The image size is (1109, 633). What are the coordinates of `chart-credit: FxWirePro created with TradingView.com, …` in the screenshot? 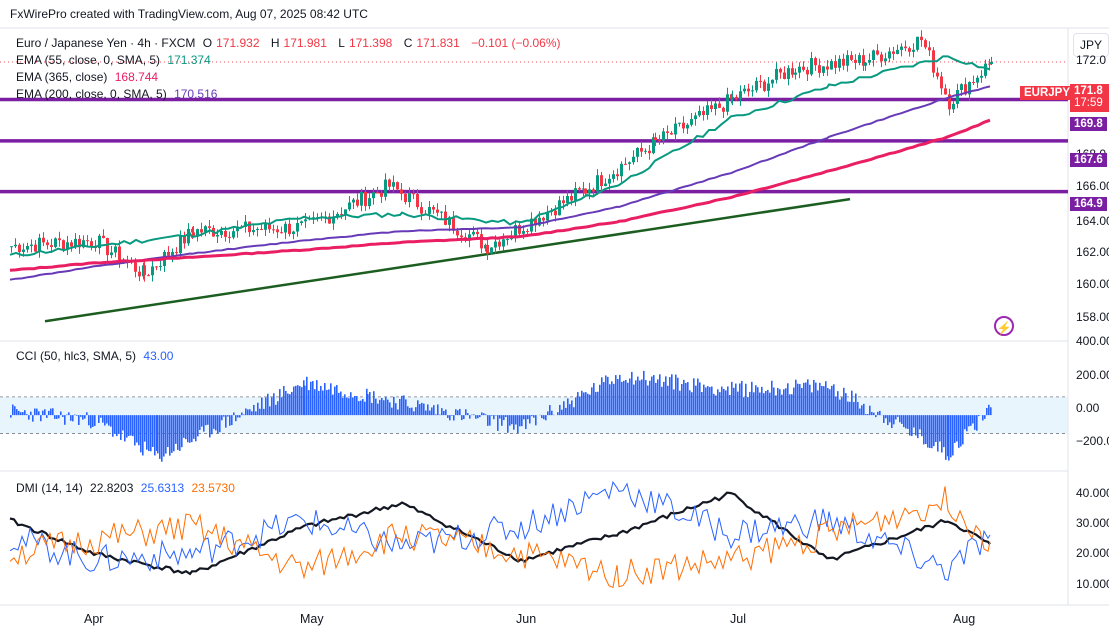 It's located at (189, 14).